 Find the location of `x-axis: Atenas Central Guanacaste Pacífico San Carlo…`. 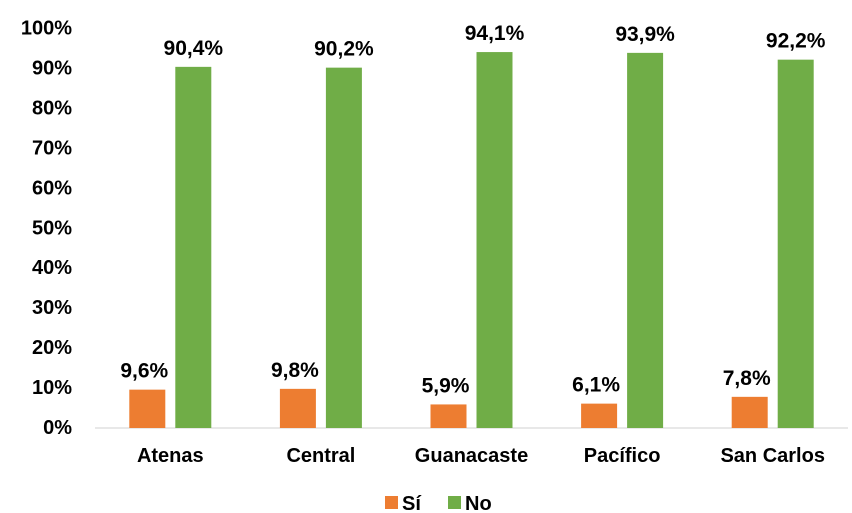

x-axis: Atenas Central Guanacaste Pacífico San Carlo… is located at coordinates (481, 456).